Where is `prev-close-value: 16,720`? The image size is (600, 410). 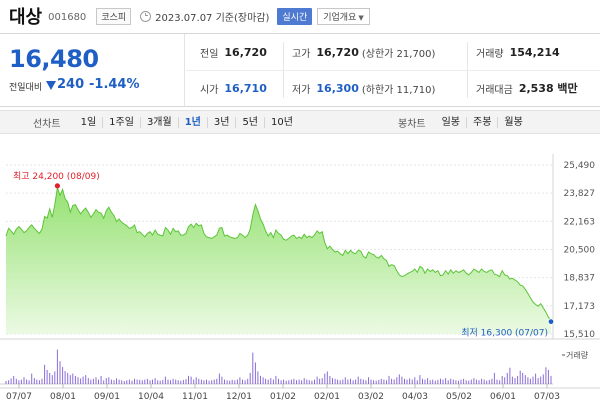 prev-close-value: 16,720 is located at coordinates (245, 52).